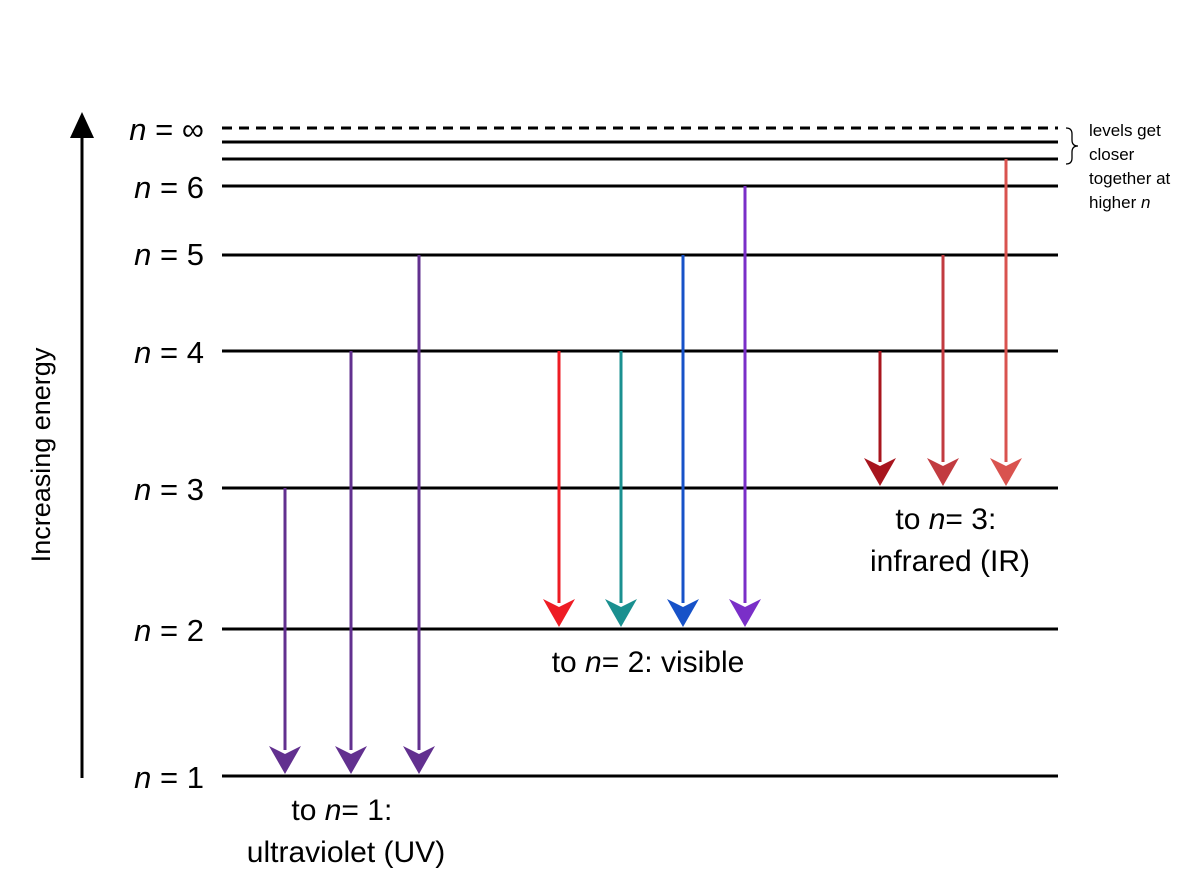 The width and height of the screenshot is (1200, 896). Describe the element at coordinates (648, 662) in the screenshot. I see `visible-group-label: to n= 2: visible` at that location.